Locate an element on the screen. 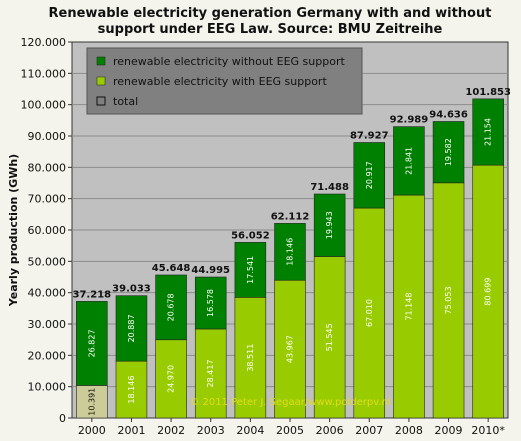  segment-label-with-eeg: 24.970 is located at coordinates (171, 379).